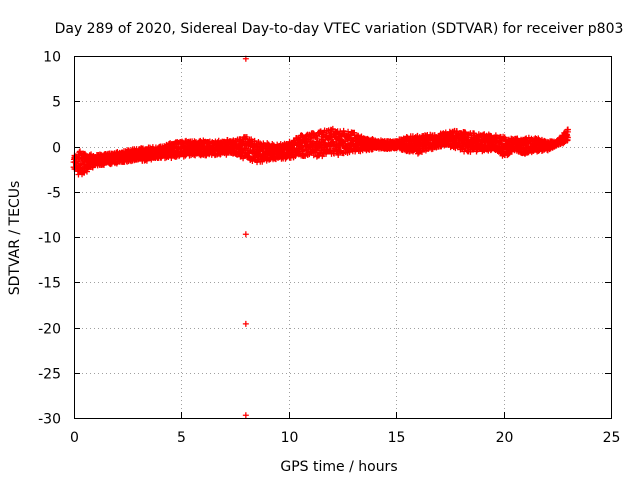 The height and width of the screenshot is (480, 640). I want to click on x-tick-label: 10, so click(290, 438).